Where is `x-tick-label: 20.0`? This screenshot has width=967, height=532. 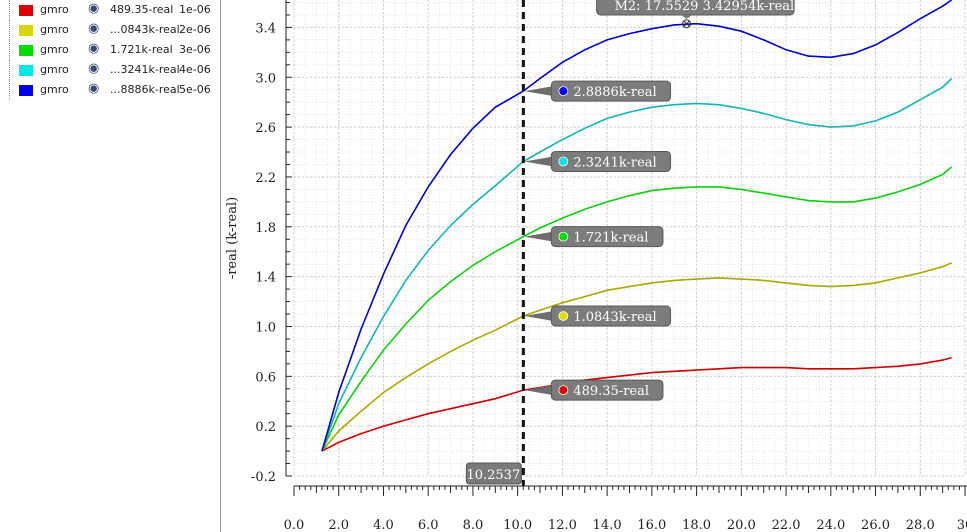
x-tick-label: 20.0 is located at coordinates (741, 525).